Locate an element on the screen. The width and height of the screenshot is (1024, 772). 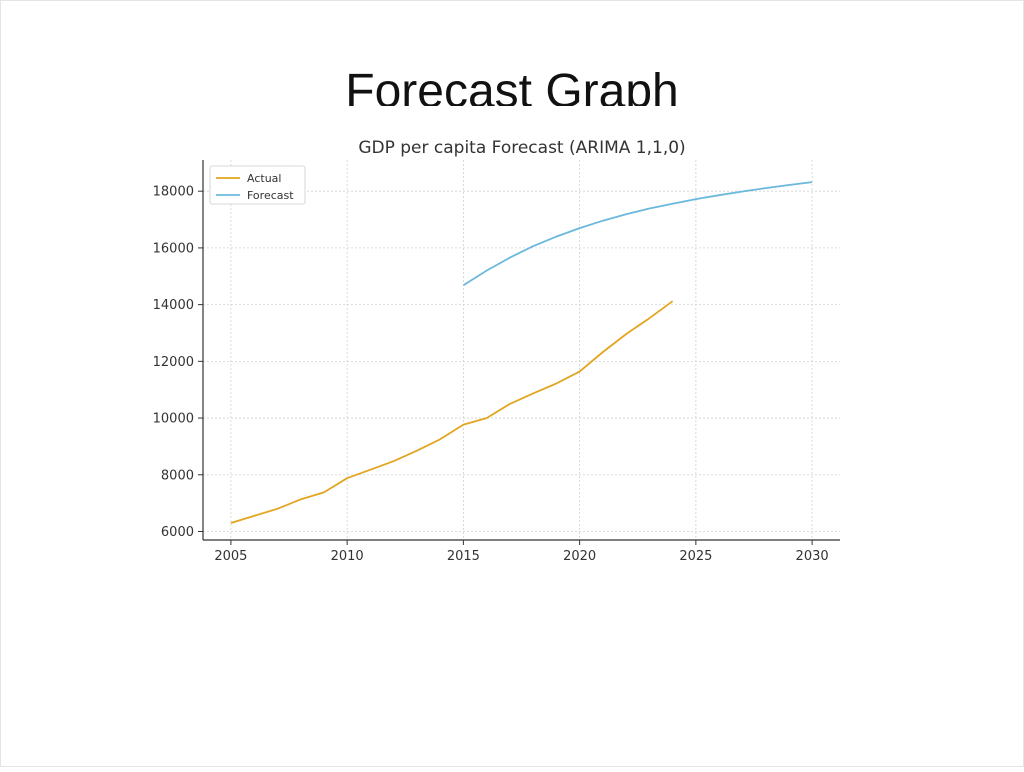
x-tick-label: 2030 is located at coordinates (812, 556).